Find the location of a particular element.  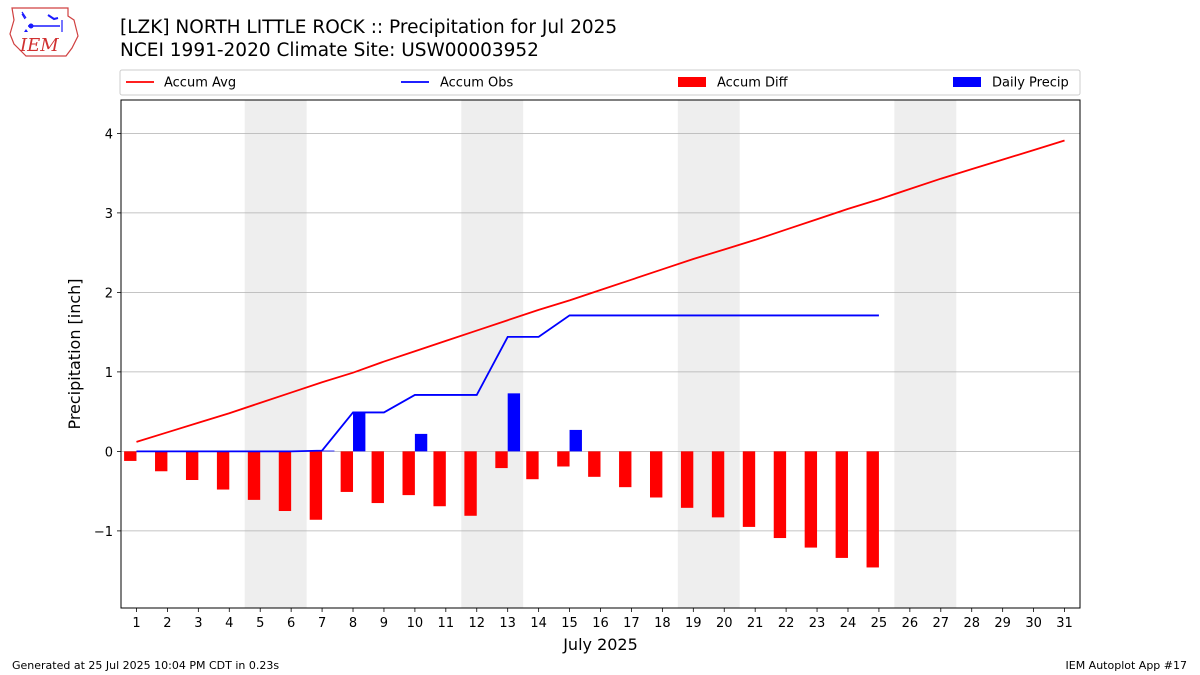

legend-item-daily-precip: Daily Precip is located at coordinates (1011, 83).